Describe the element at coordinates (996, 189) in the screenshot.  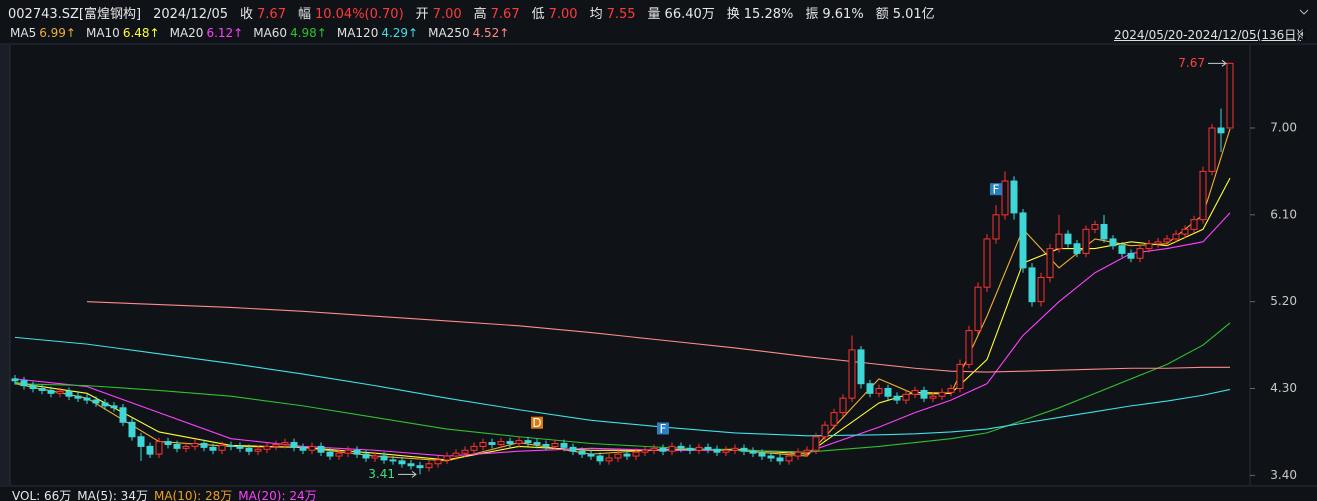
I see `marker-box` at that location.